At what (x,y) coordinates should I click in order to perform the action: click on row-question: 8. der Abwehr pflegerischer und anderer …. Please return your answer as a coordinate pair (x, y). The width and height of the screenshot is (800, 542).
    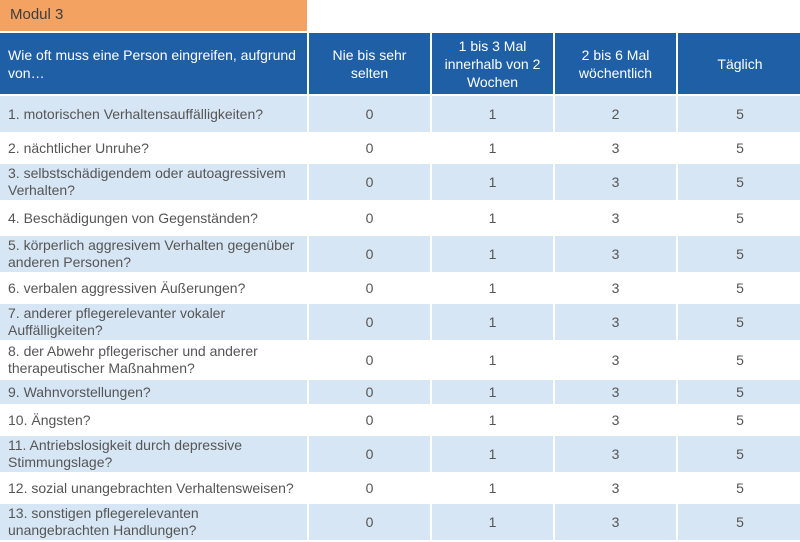
    Looking at the image, I should click on (153, 360).